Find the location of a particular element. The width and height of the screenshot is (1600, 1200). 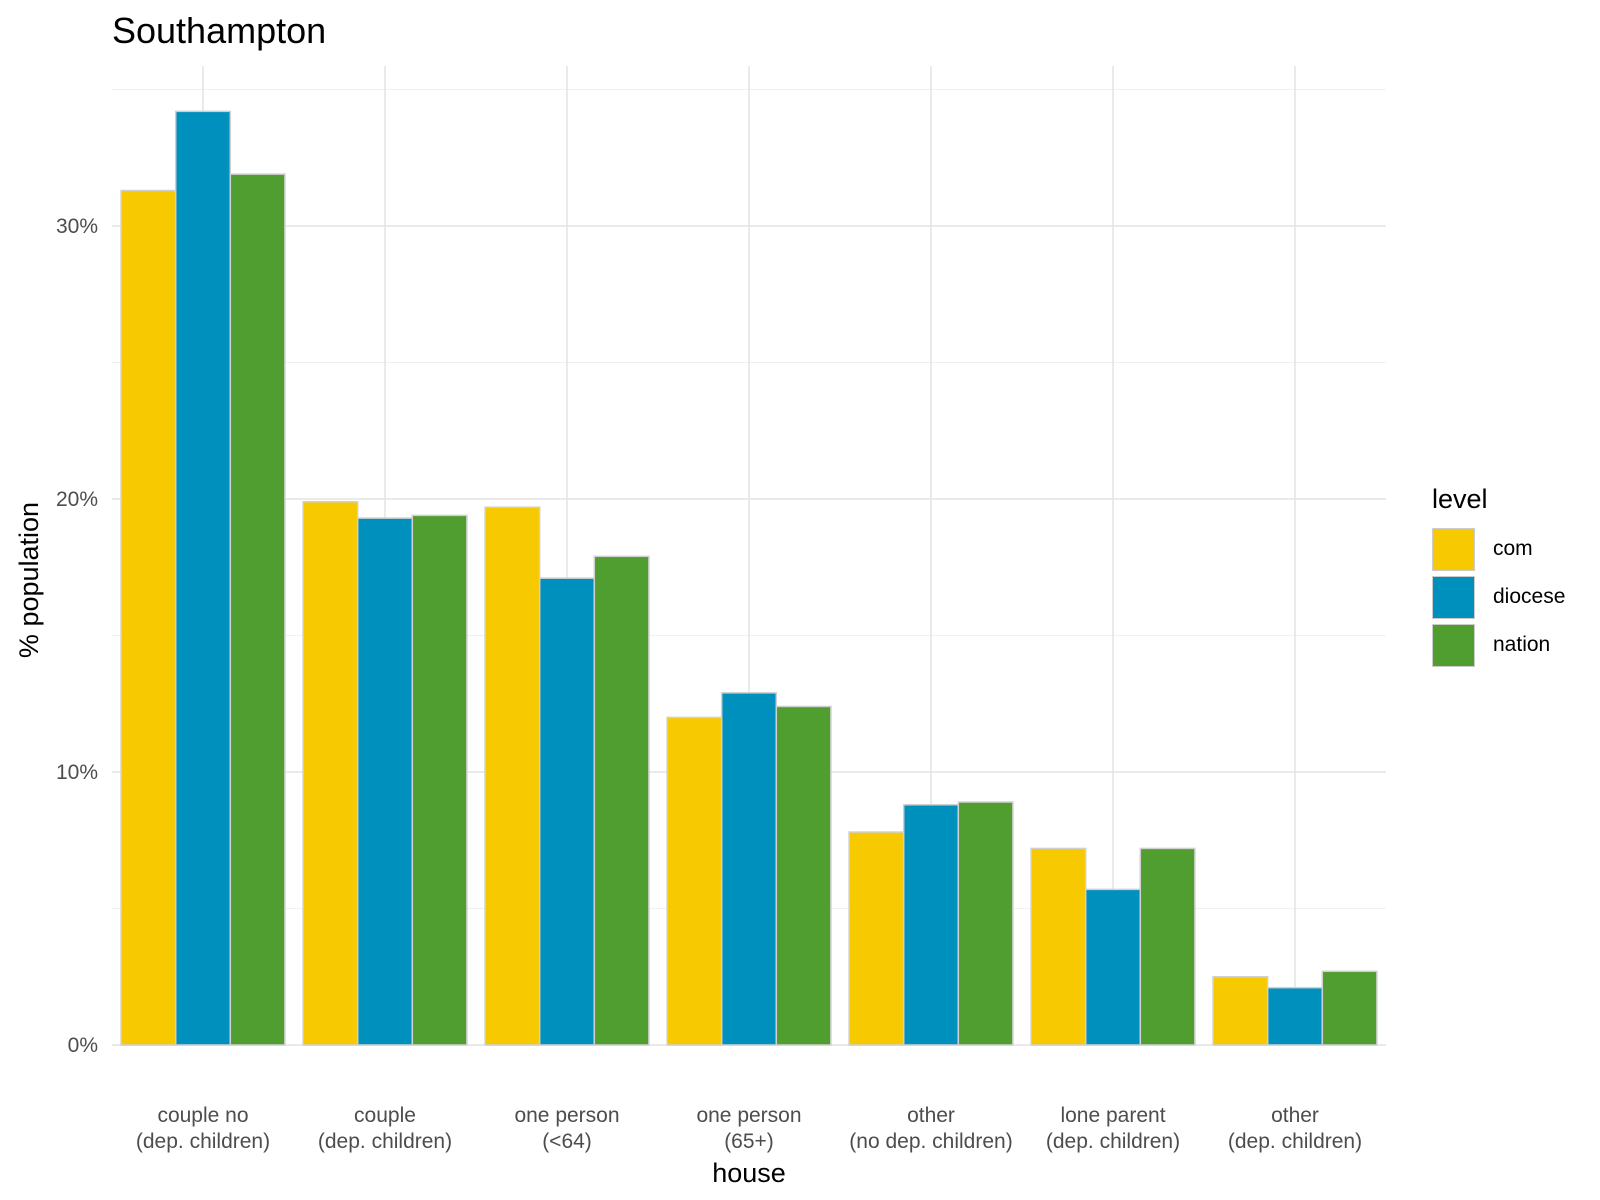

legend-item-com: com is located at coordinates (1498, 549).